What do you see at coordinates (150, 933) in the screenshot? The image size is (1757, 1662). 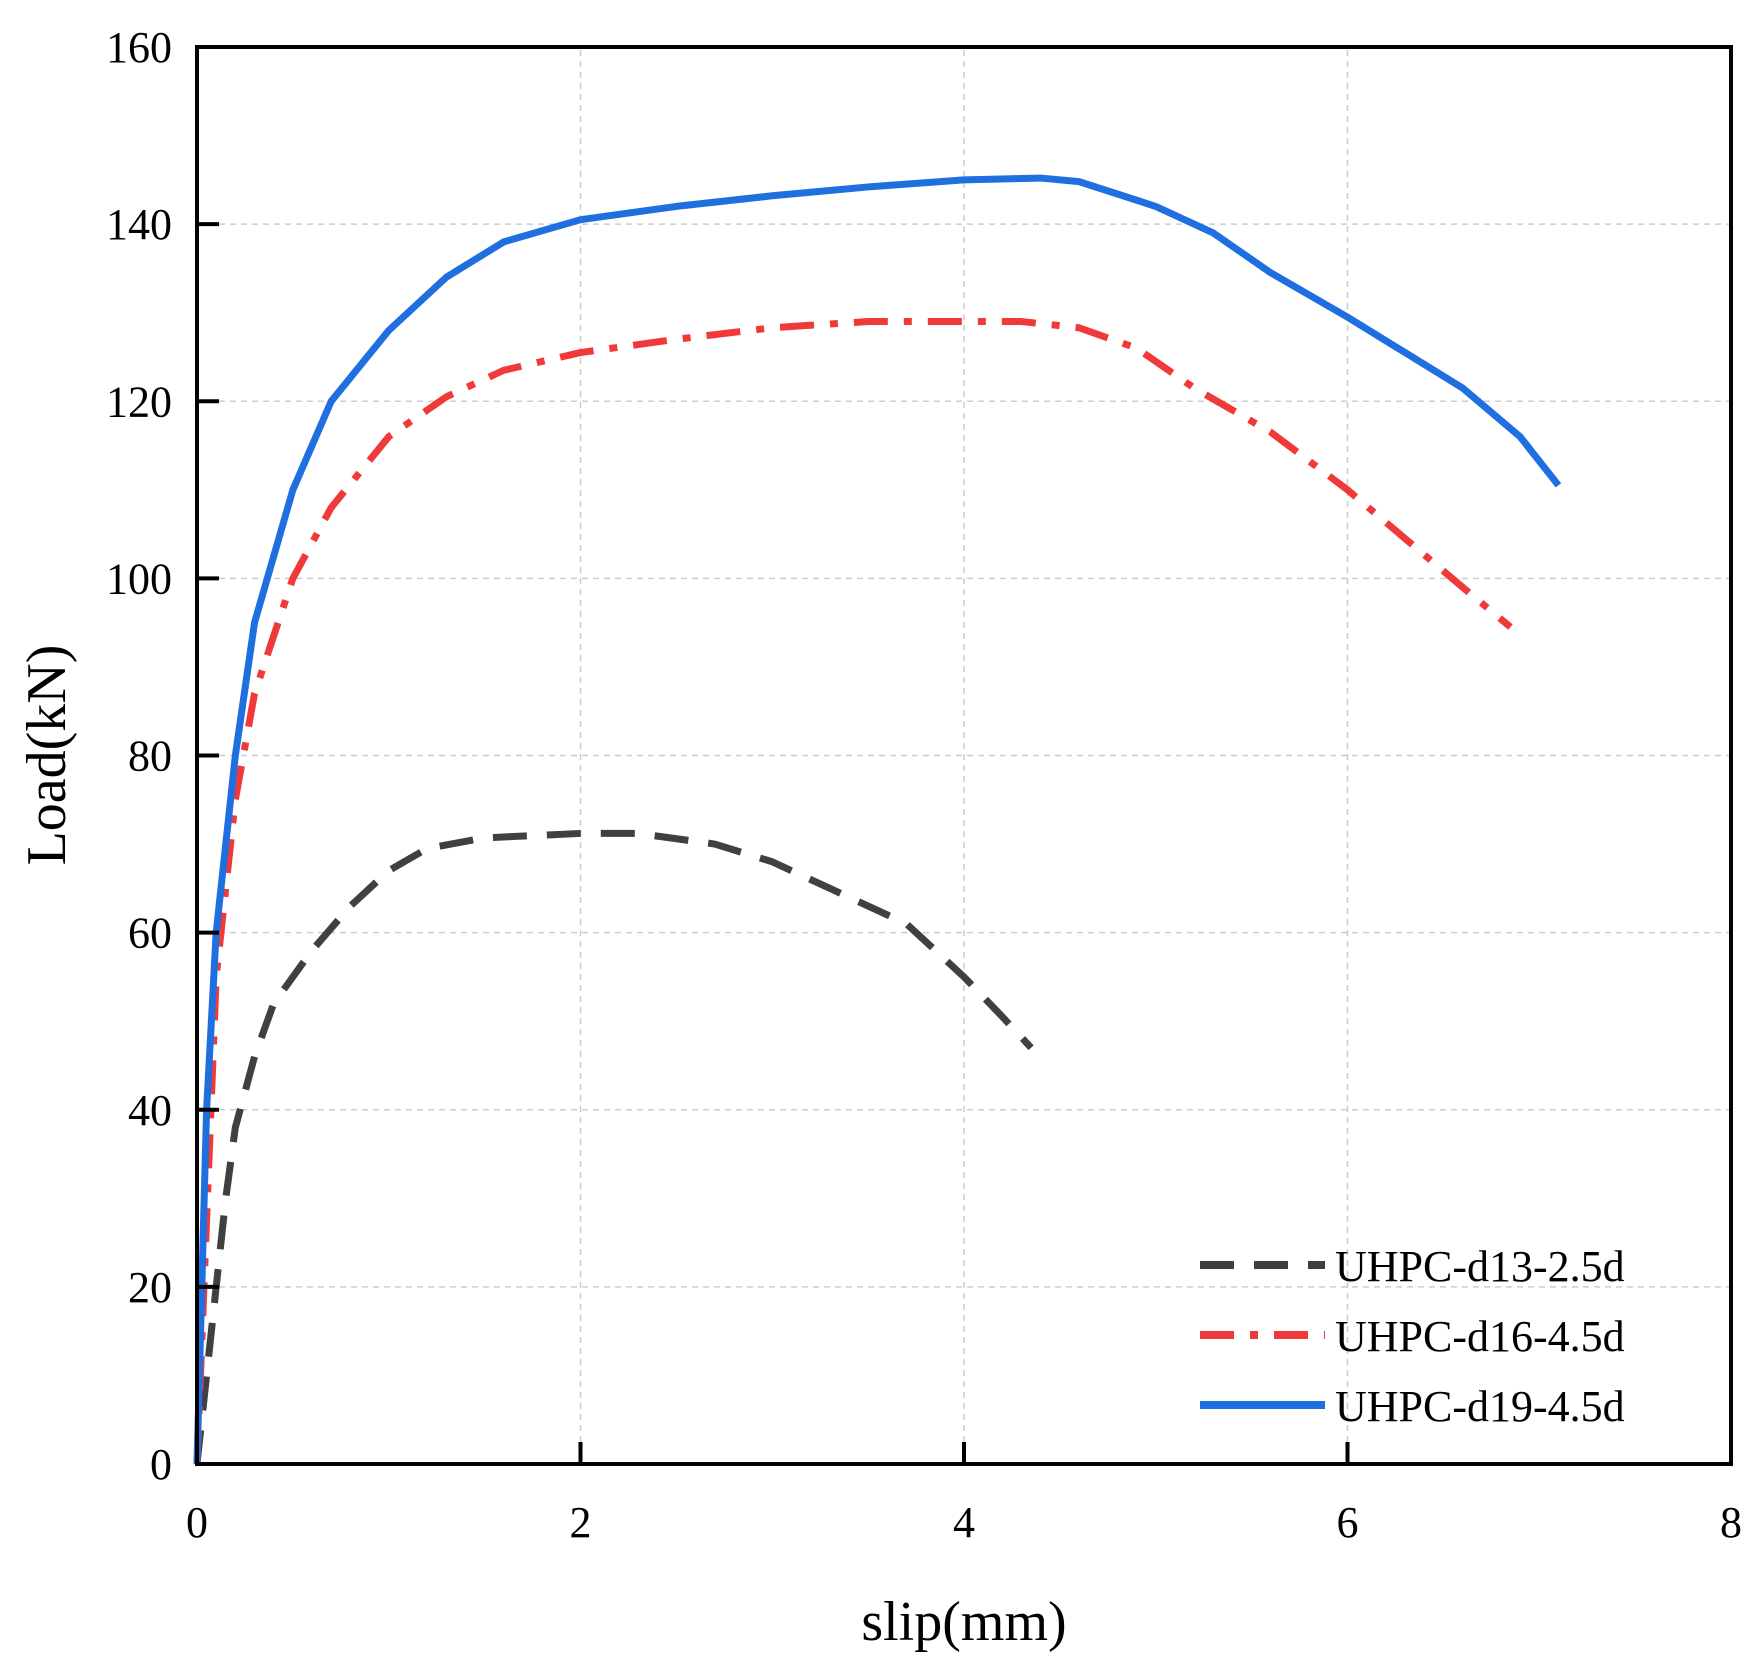 I see `y-tick-label: 60` at bounding box center [150, 933].